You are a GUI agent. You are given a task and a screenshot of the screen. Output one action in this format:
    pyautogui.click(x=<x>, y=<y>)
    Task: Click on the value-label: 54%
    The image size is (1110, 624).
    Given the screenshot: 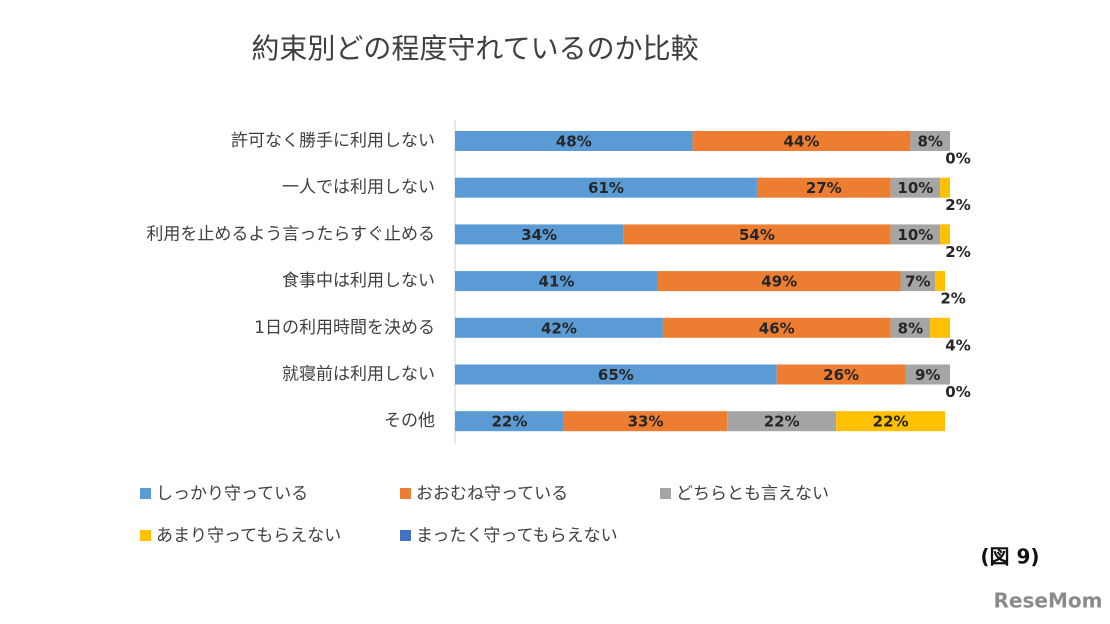 What is the action you would take?
    pyautogui.click(x=757, y=235)
    